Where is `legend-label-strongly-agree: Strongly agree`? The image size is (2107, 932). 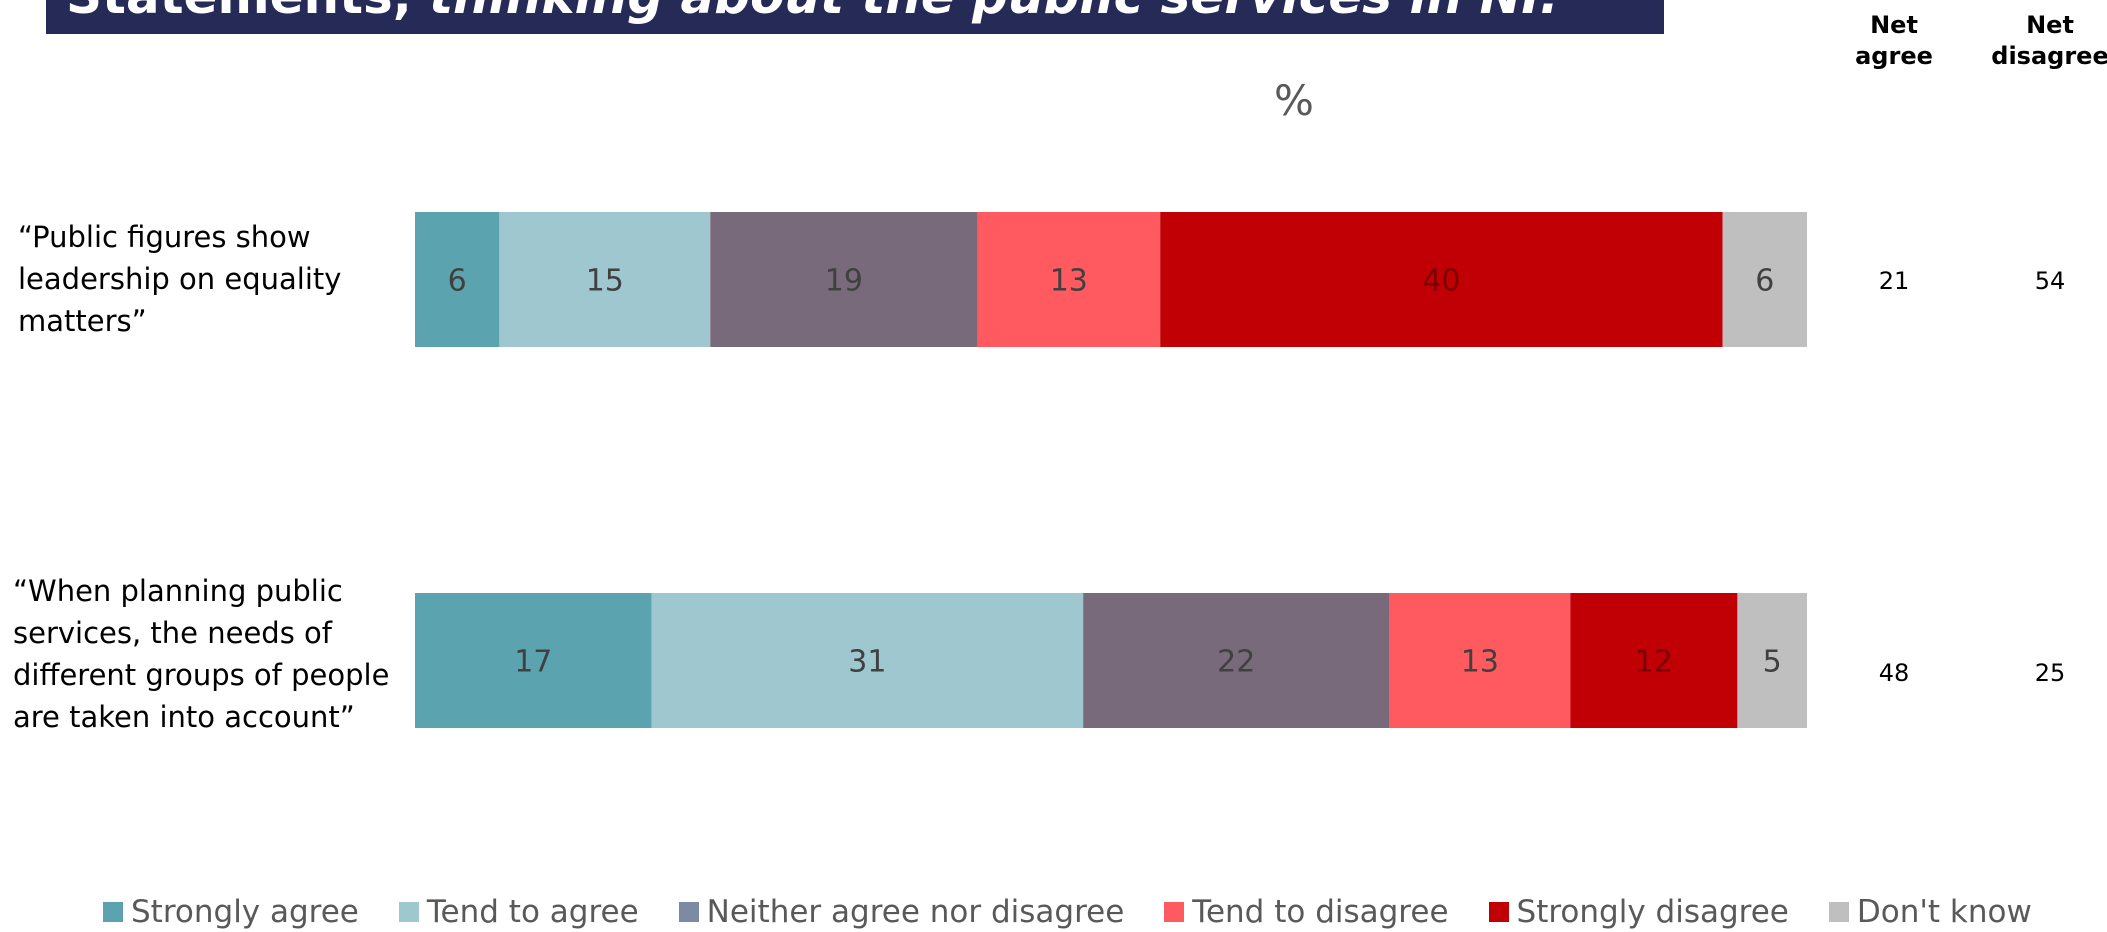 legend-label-strongly-agree: Strongly agree is located at coordinates (245, 912).